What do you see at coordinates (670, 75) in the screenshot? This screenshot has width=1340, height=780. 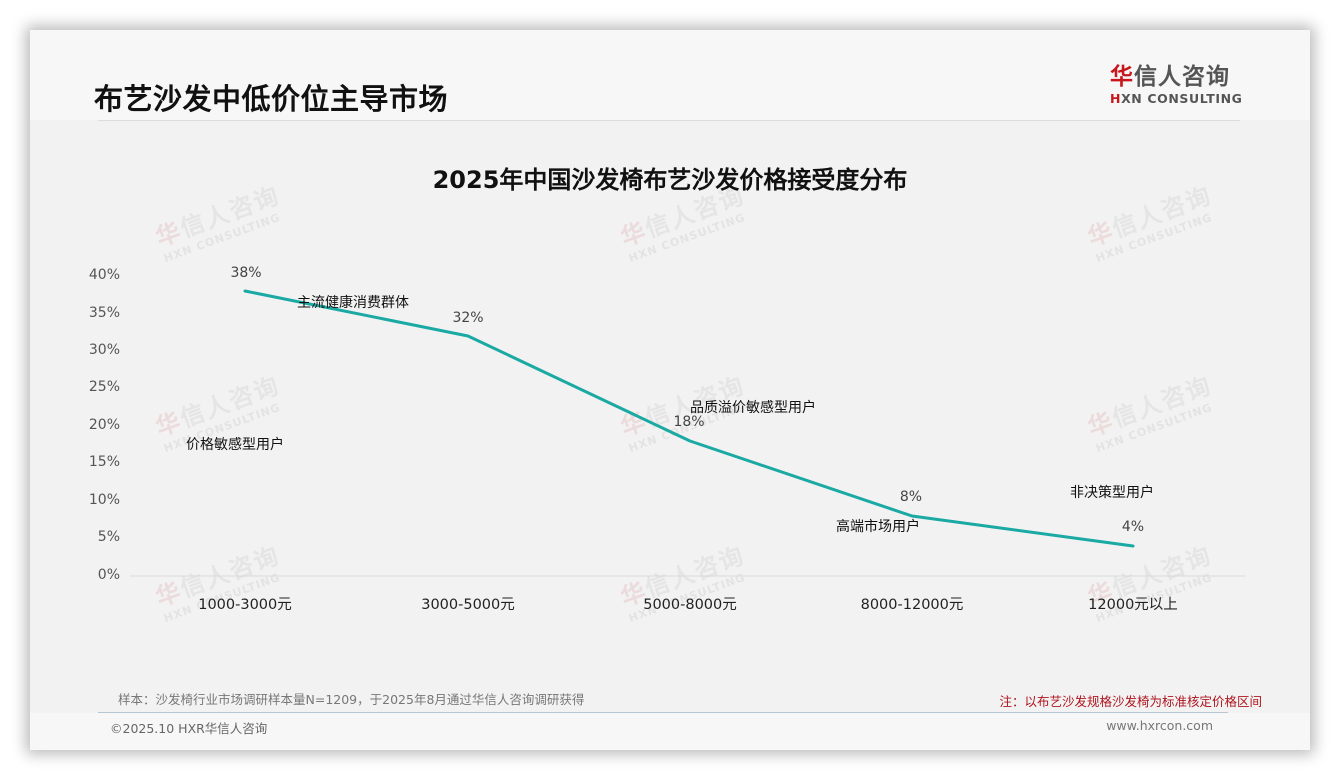 I see `header-band` at bounding box center [670, 75].